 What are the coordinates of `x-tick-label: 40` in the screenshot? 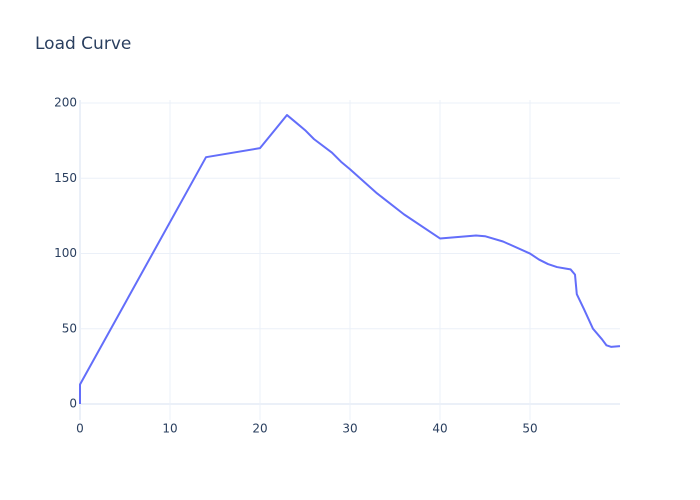 It's located at (439, 429).